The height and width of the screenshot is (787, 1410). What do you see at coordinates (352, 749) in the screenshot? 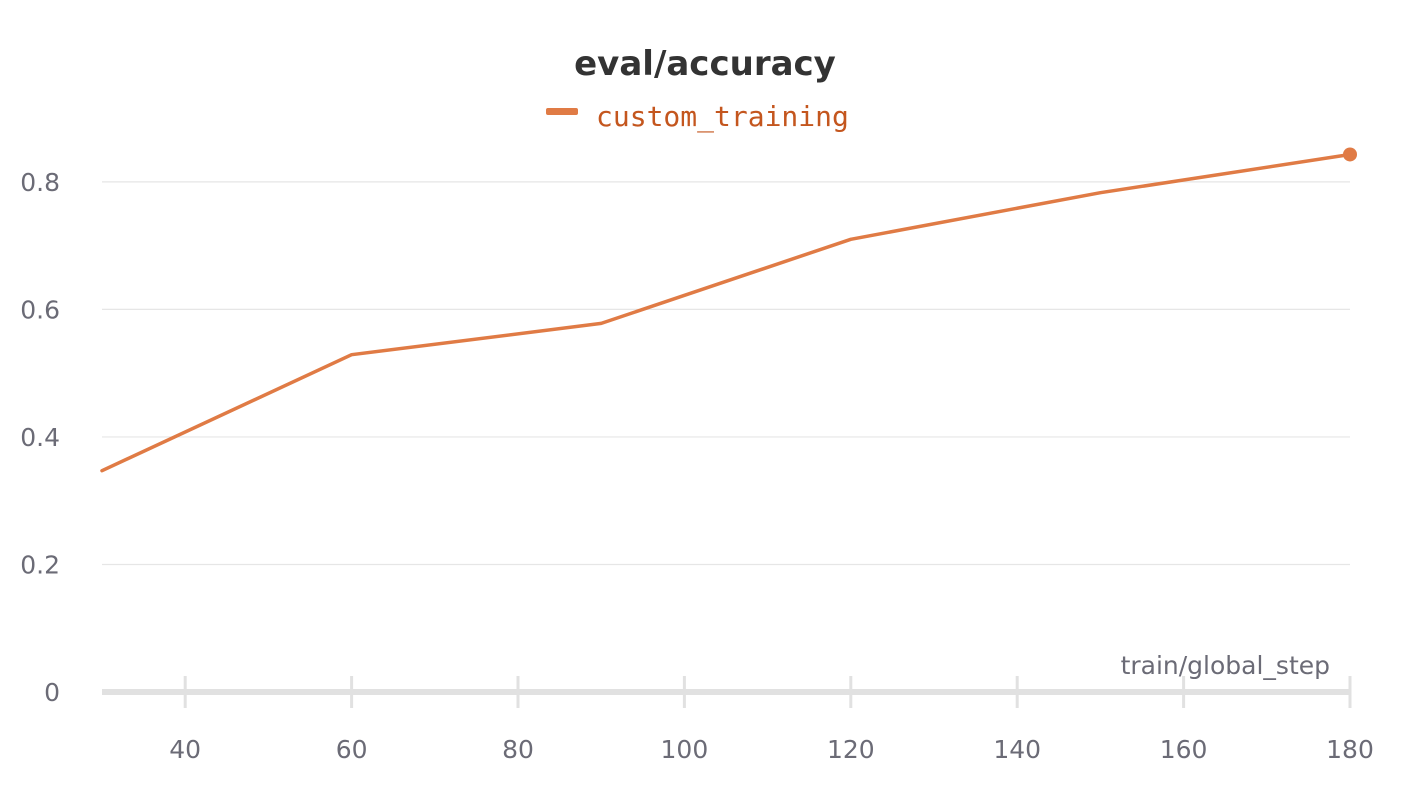
I see `x-tick-label: 60` at bounding box center [352, 749].